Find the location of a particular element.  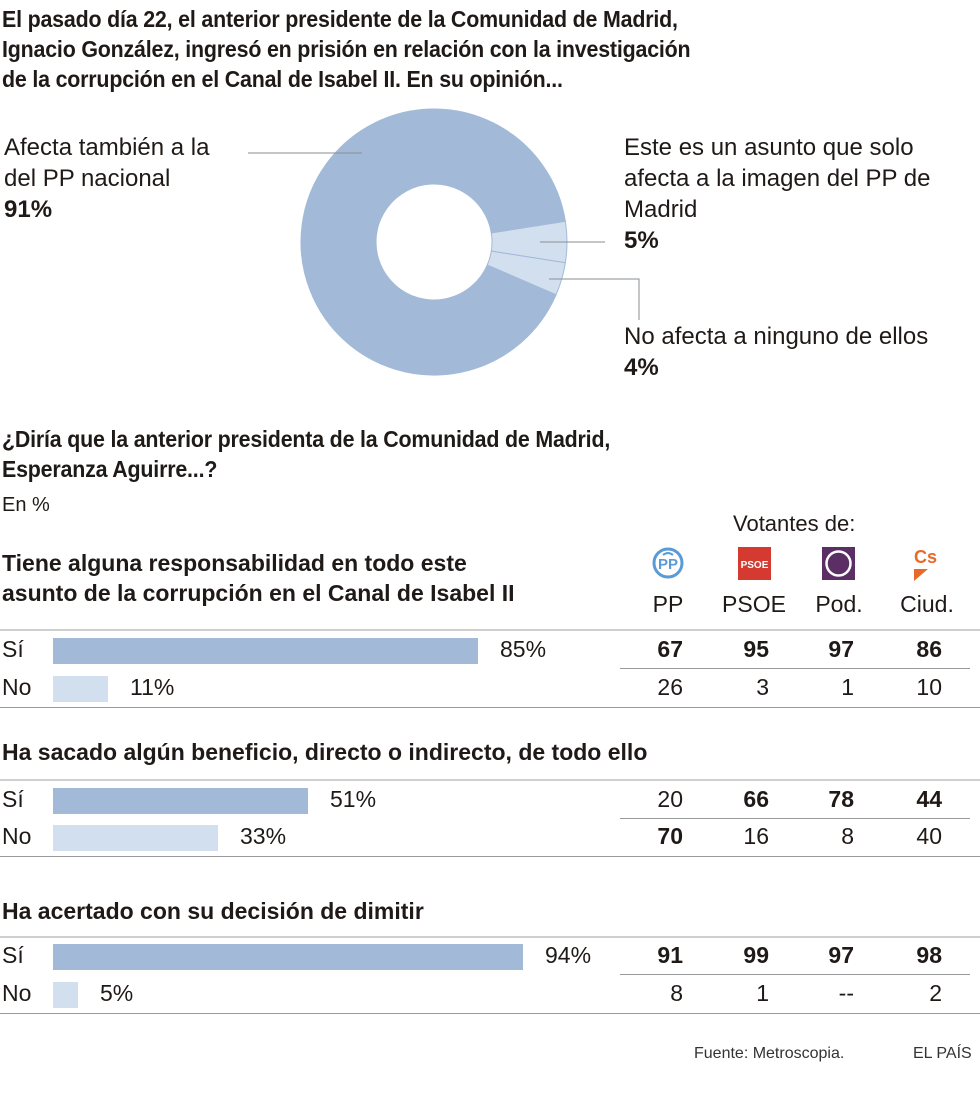

party-value: 99 is located at coordinates (756, 955).